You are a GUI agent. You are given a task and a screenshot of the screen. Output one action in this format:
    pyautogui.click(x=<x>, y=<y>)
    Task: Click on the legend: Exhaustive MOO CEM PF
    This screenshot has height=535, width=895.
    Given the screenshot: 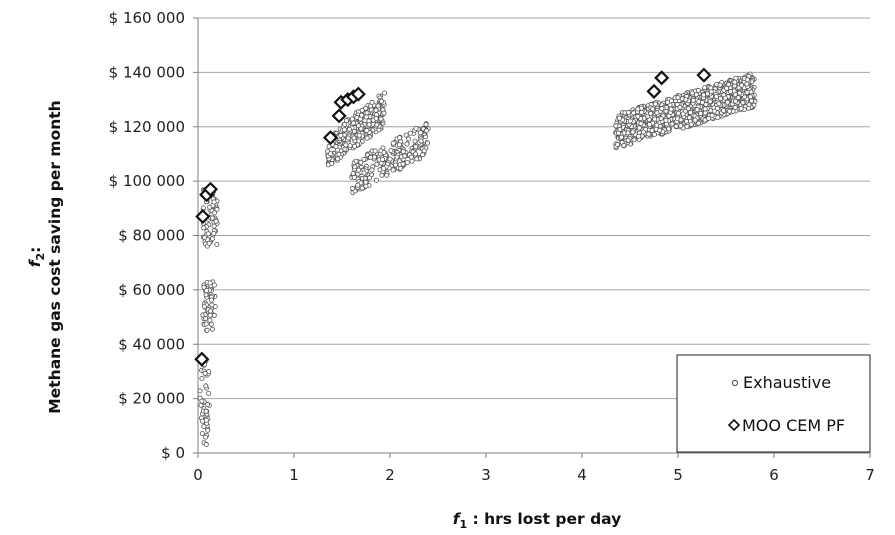 What is the action you would take?
    pyautogui.click(x=773, y=403)
    